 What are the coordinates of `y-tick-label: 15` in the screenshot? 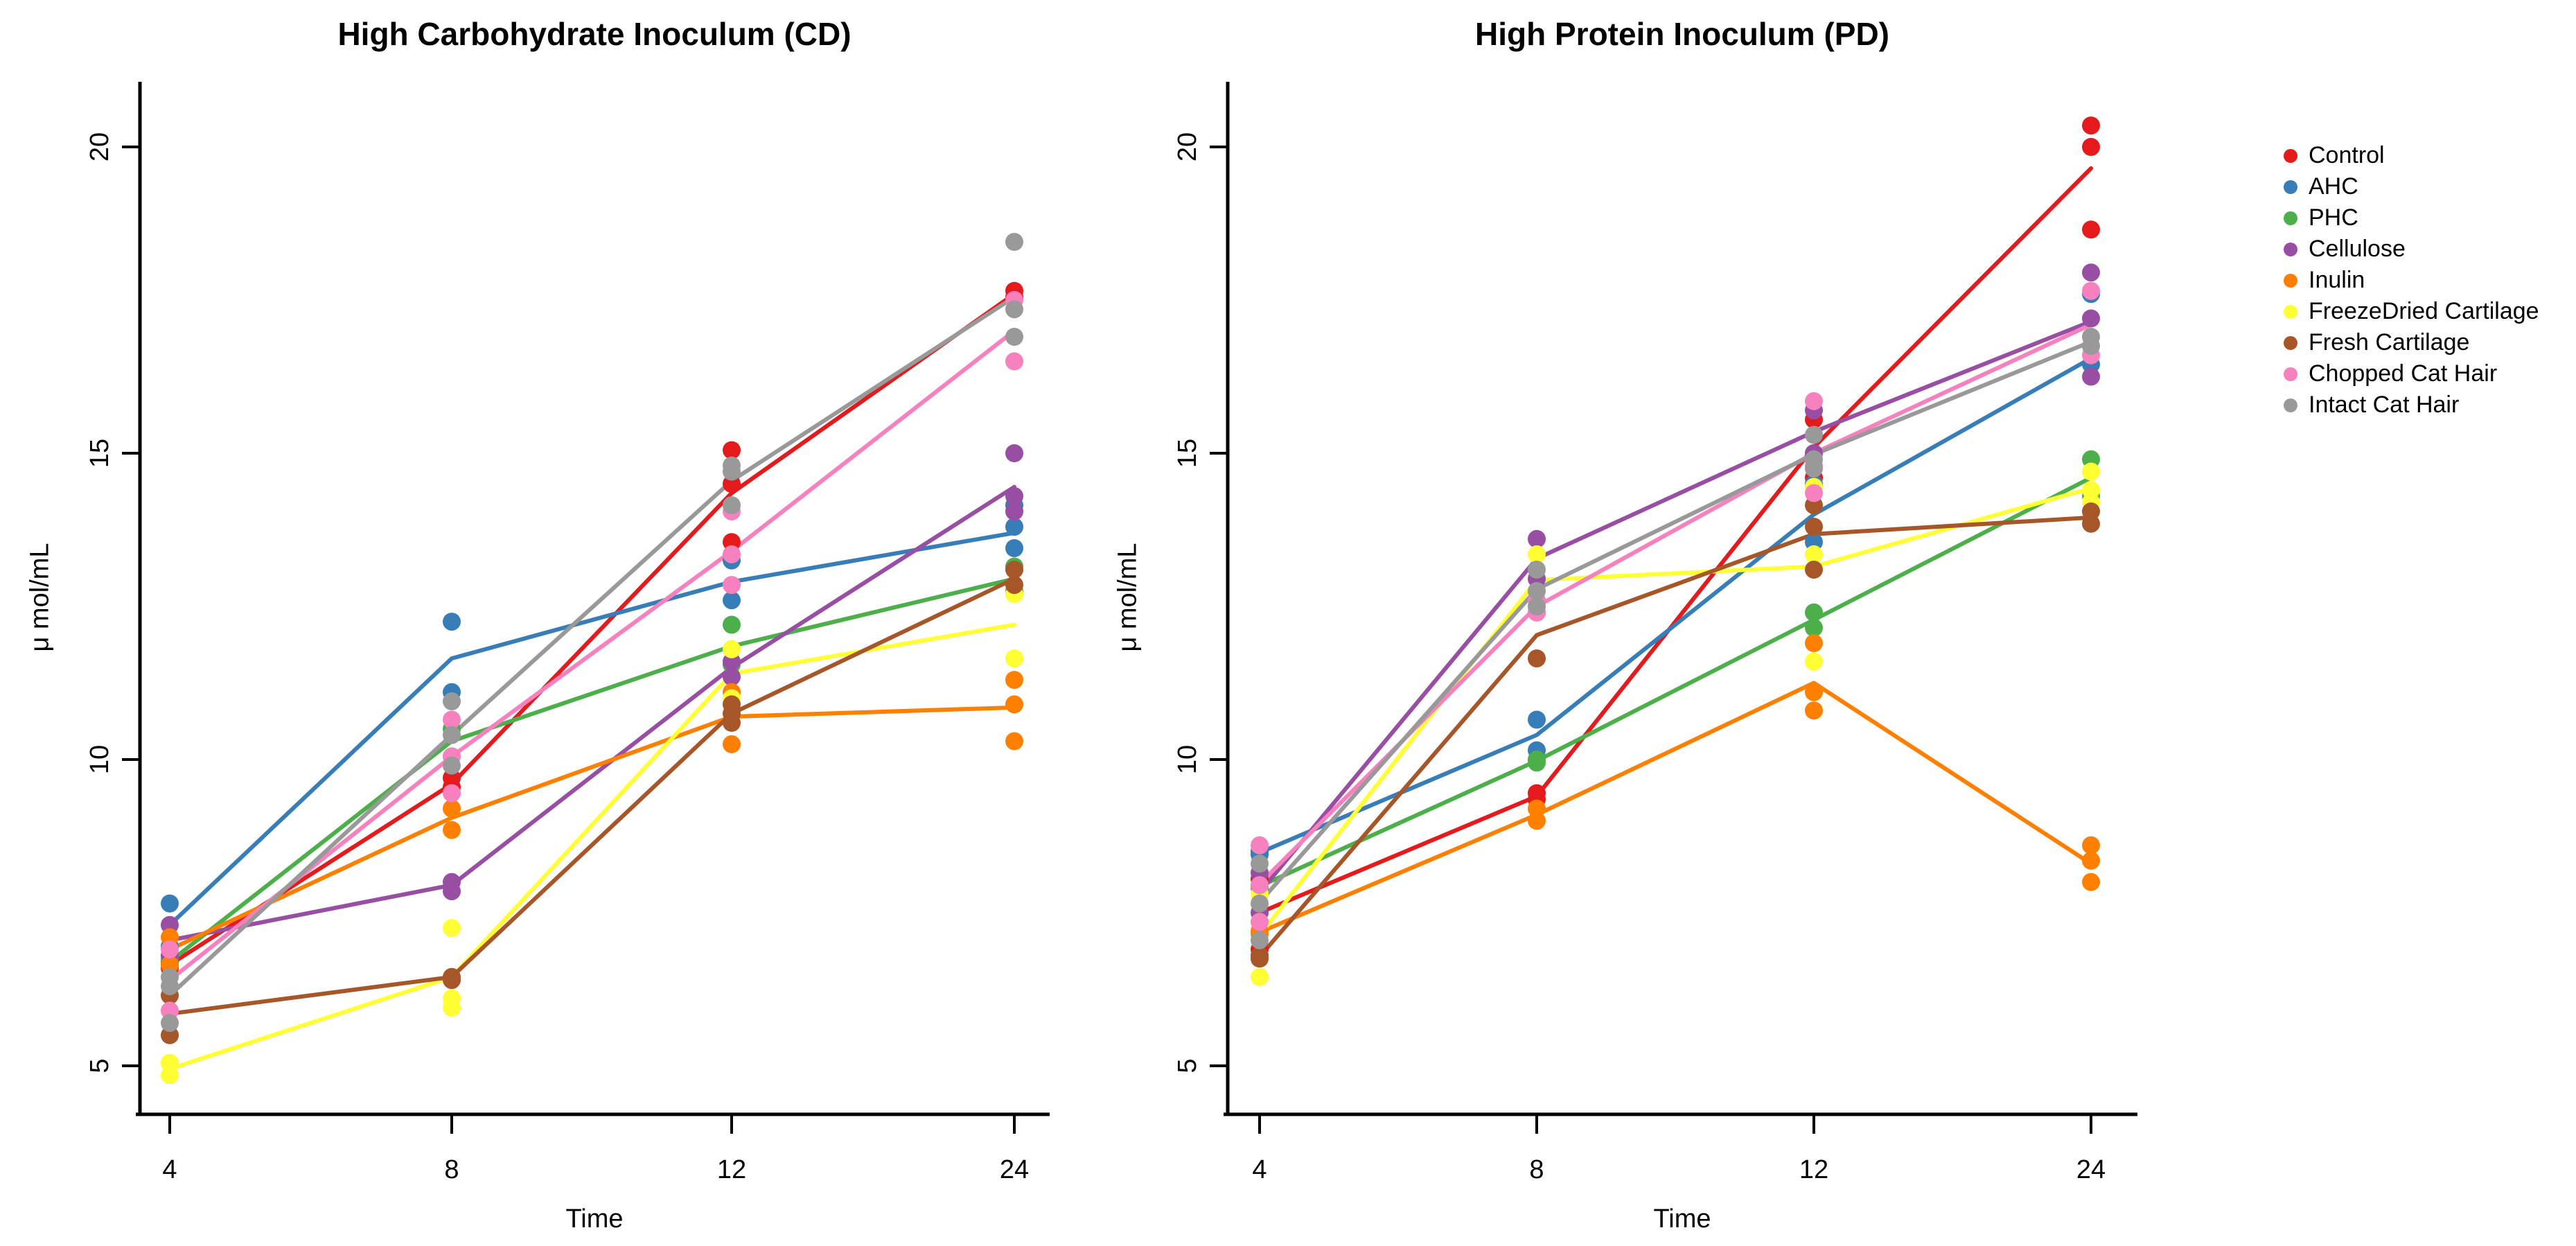 It's located at (99, 453).